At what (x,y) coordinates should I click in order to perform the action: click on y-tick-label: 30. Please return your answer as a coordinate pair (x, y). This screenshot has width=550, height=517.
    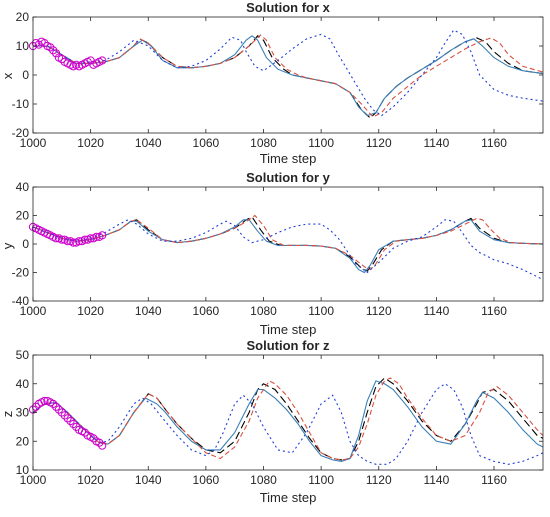
    Looking at the image, I should click on (23, 413).